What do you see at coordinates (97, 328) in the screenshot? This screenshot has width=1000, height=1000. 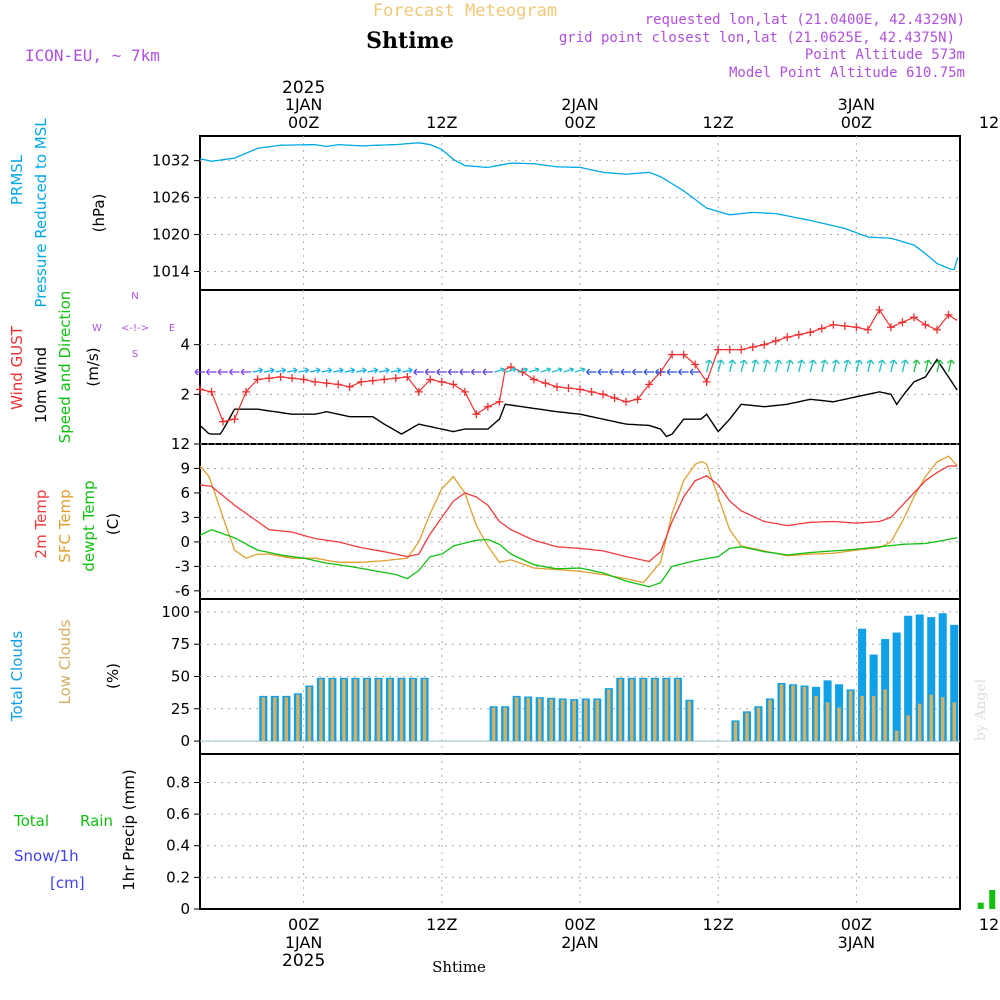 I see `compass-w: W` at bounding box center [97, 328].